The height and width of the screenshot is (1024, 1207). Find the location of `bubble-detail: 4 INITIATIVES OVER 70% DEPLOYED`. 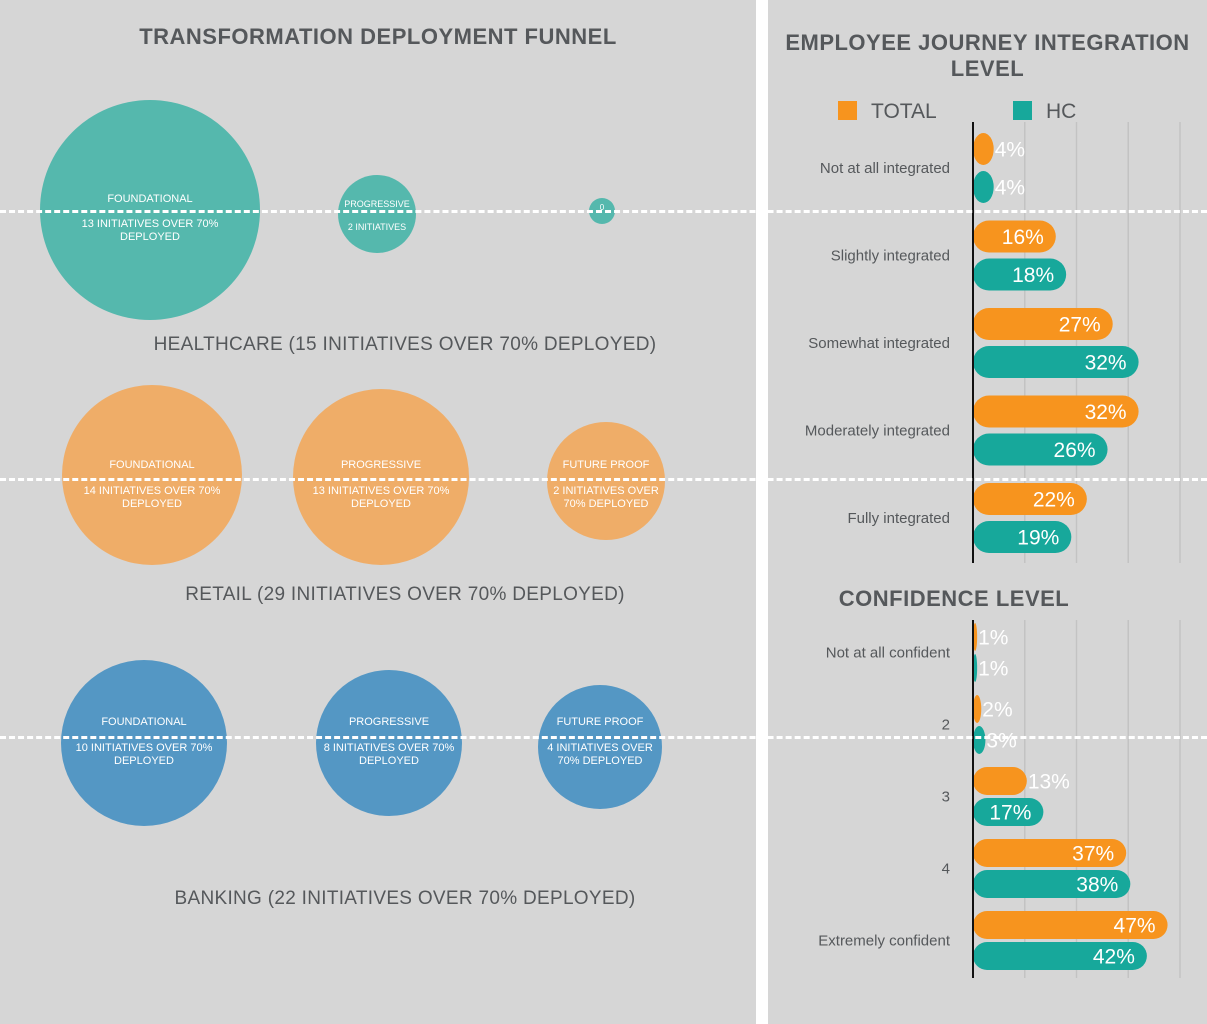

bubble-detail: 4 INITIATIVES OVER 70% DEPLOYED is located at coordinates (600, 754).